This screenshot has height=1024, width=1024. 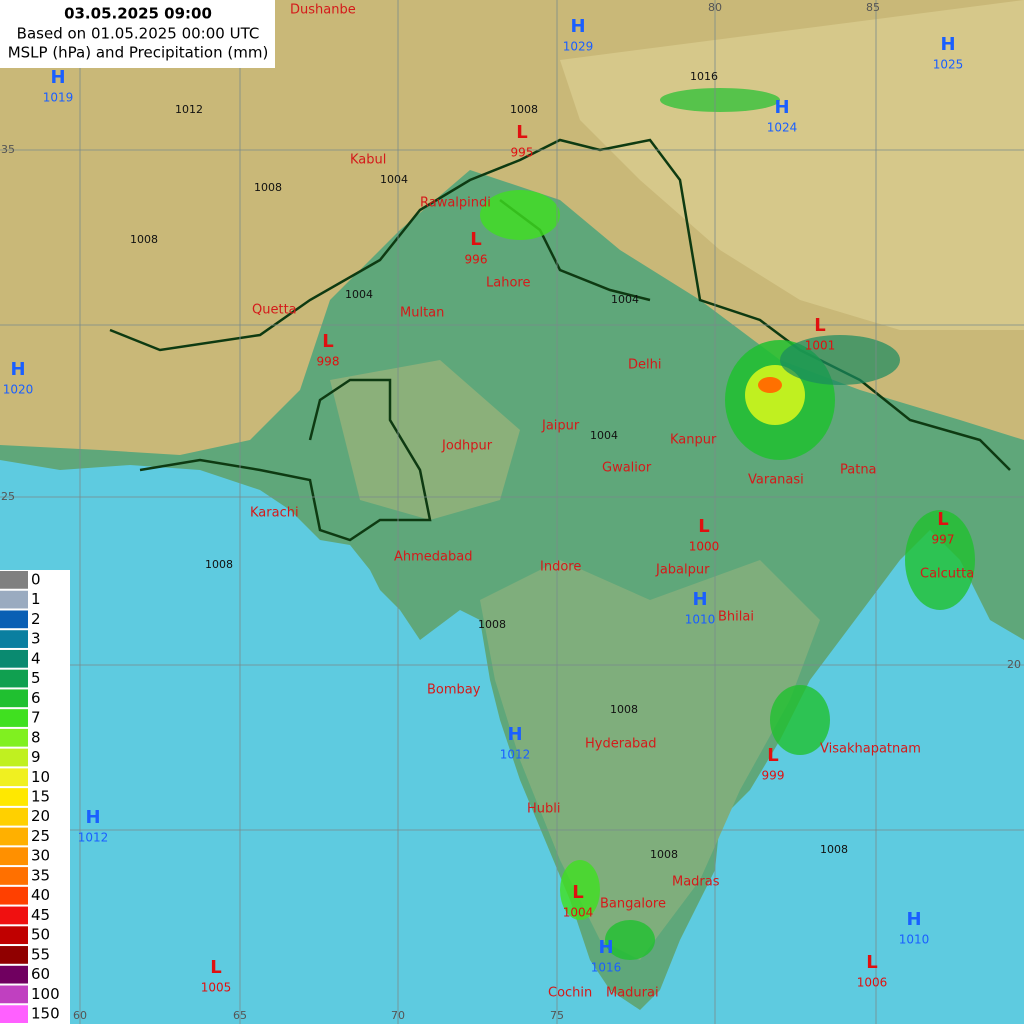 I want to click on title: 03.05.2025 09:00, so click(x=138, y=14).